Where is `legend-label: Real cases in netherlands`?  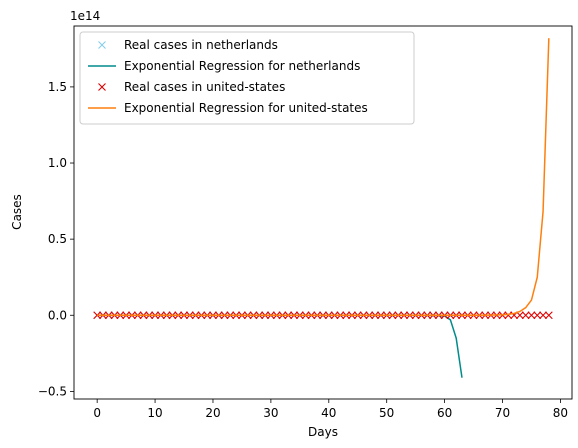
legend-label: Real cases in netherlands is located at coordinates (201, 45).